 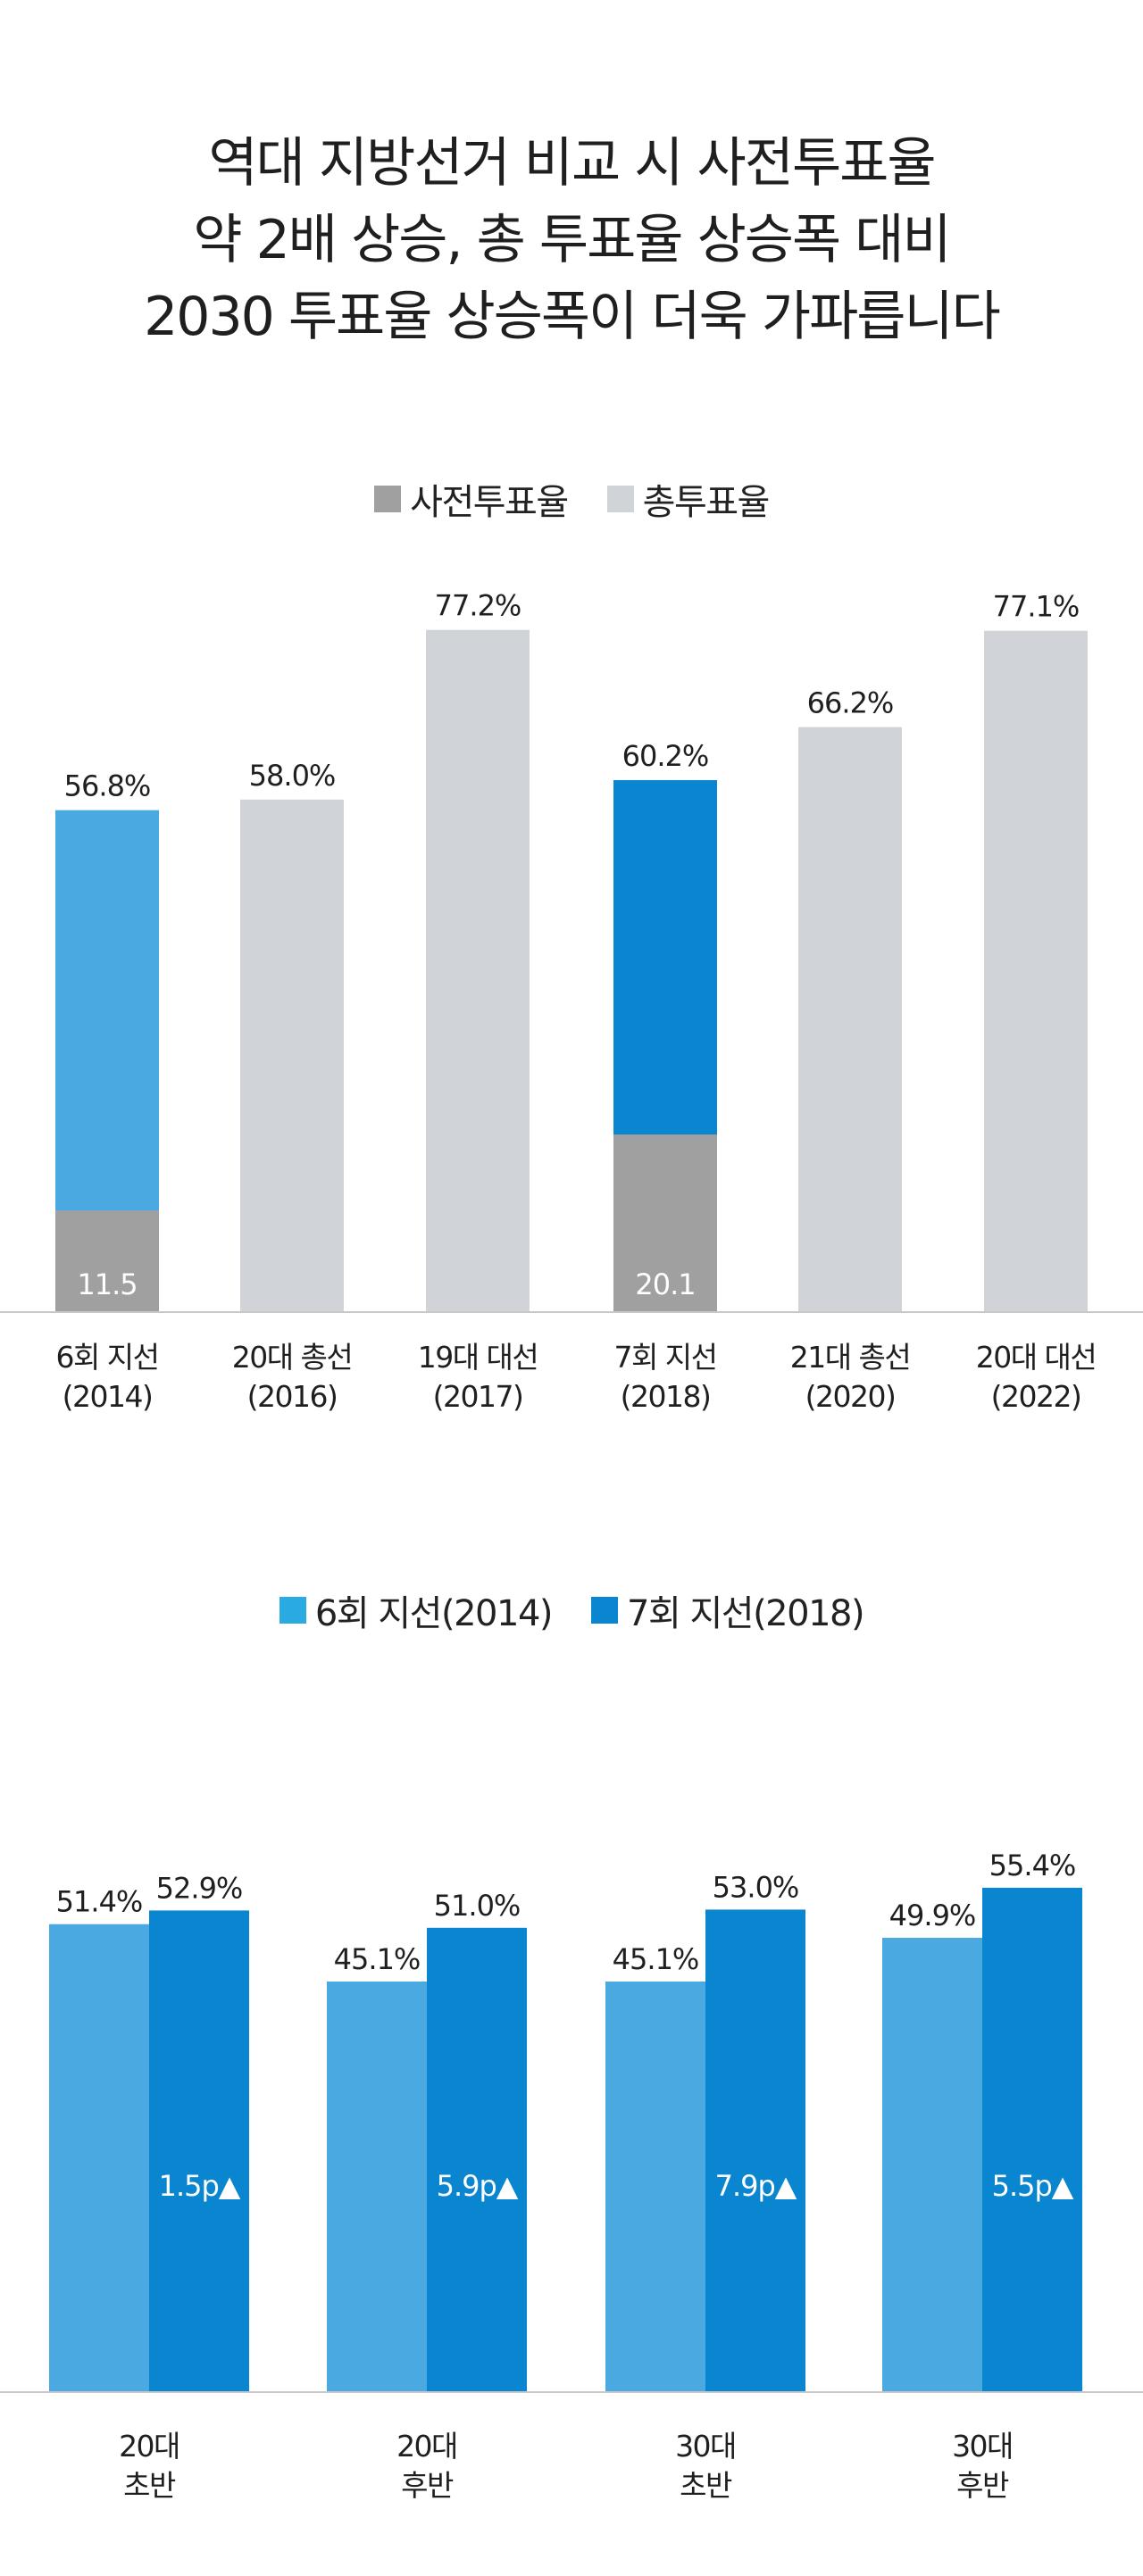 I want to click on bar-2014-label-2: 45.1%, so click(x=656, y=1959).